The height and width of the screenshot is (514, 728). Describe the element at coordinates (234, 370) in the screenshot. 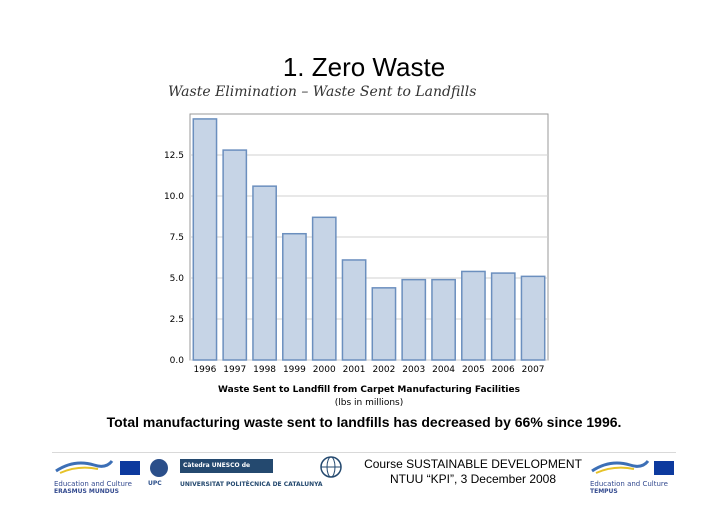

I see `x-tick-label: 1997` at that location.